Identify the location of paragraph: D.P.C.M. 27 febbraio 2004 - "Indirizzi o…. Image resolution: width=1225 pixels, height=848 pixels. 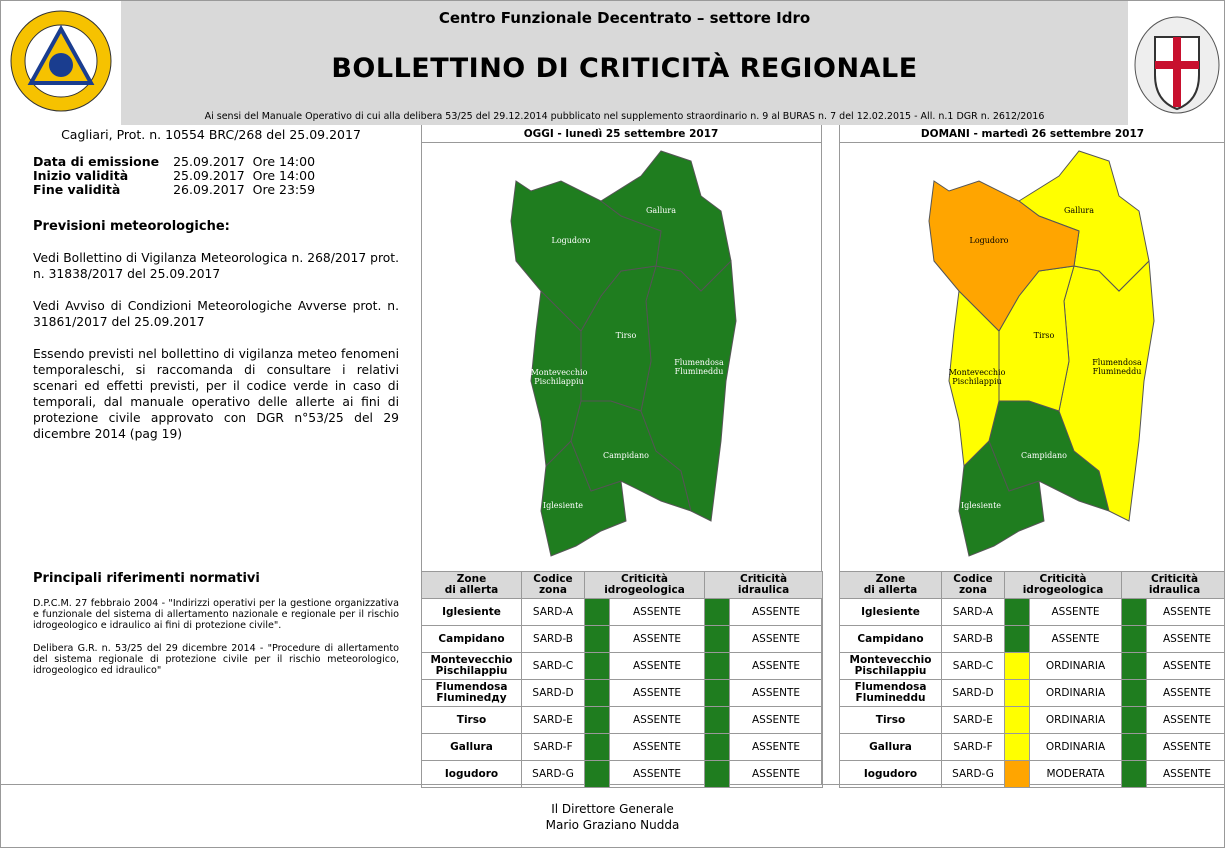
(216, 614).